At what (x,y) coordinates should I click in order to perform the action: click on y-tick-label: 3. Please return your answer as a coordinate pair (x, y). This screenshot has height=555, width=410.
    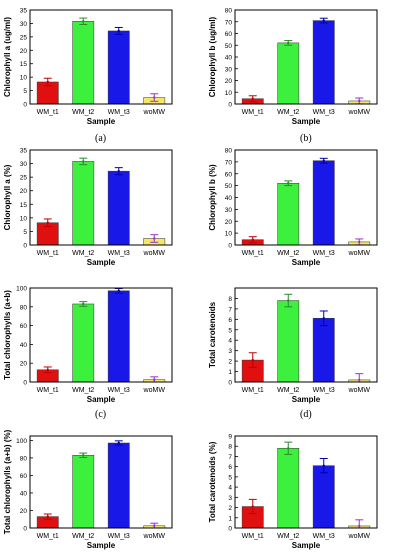
    Looking at the image, I should click on (230, 351).